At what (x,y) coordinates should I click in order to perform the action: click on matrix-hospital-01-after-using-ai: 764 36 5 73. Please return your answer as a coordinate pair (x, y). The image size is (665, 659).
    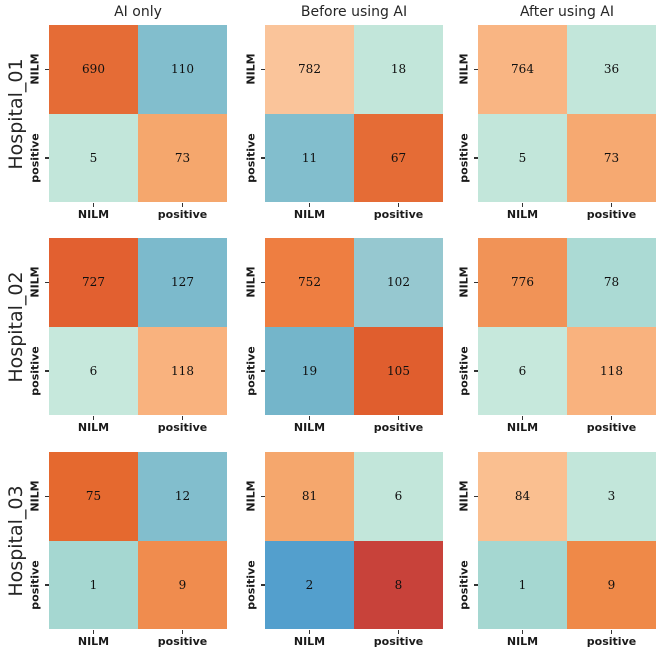
    Looking at the image, I should click on (567, 113).